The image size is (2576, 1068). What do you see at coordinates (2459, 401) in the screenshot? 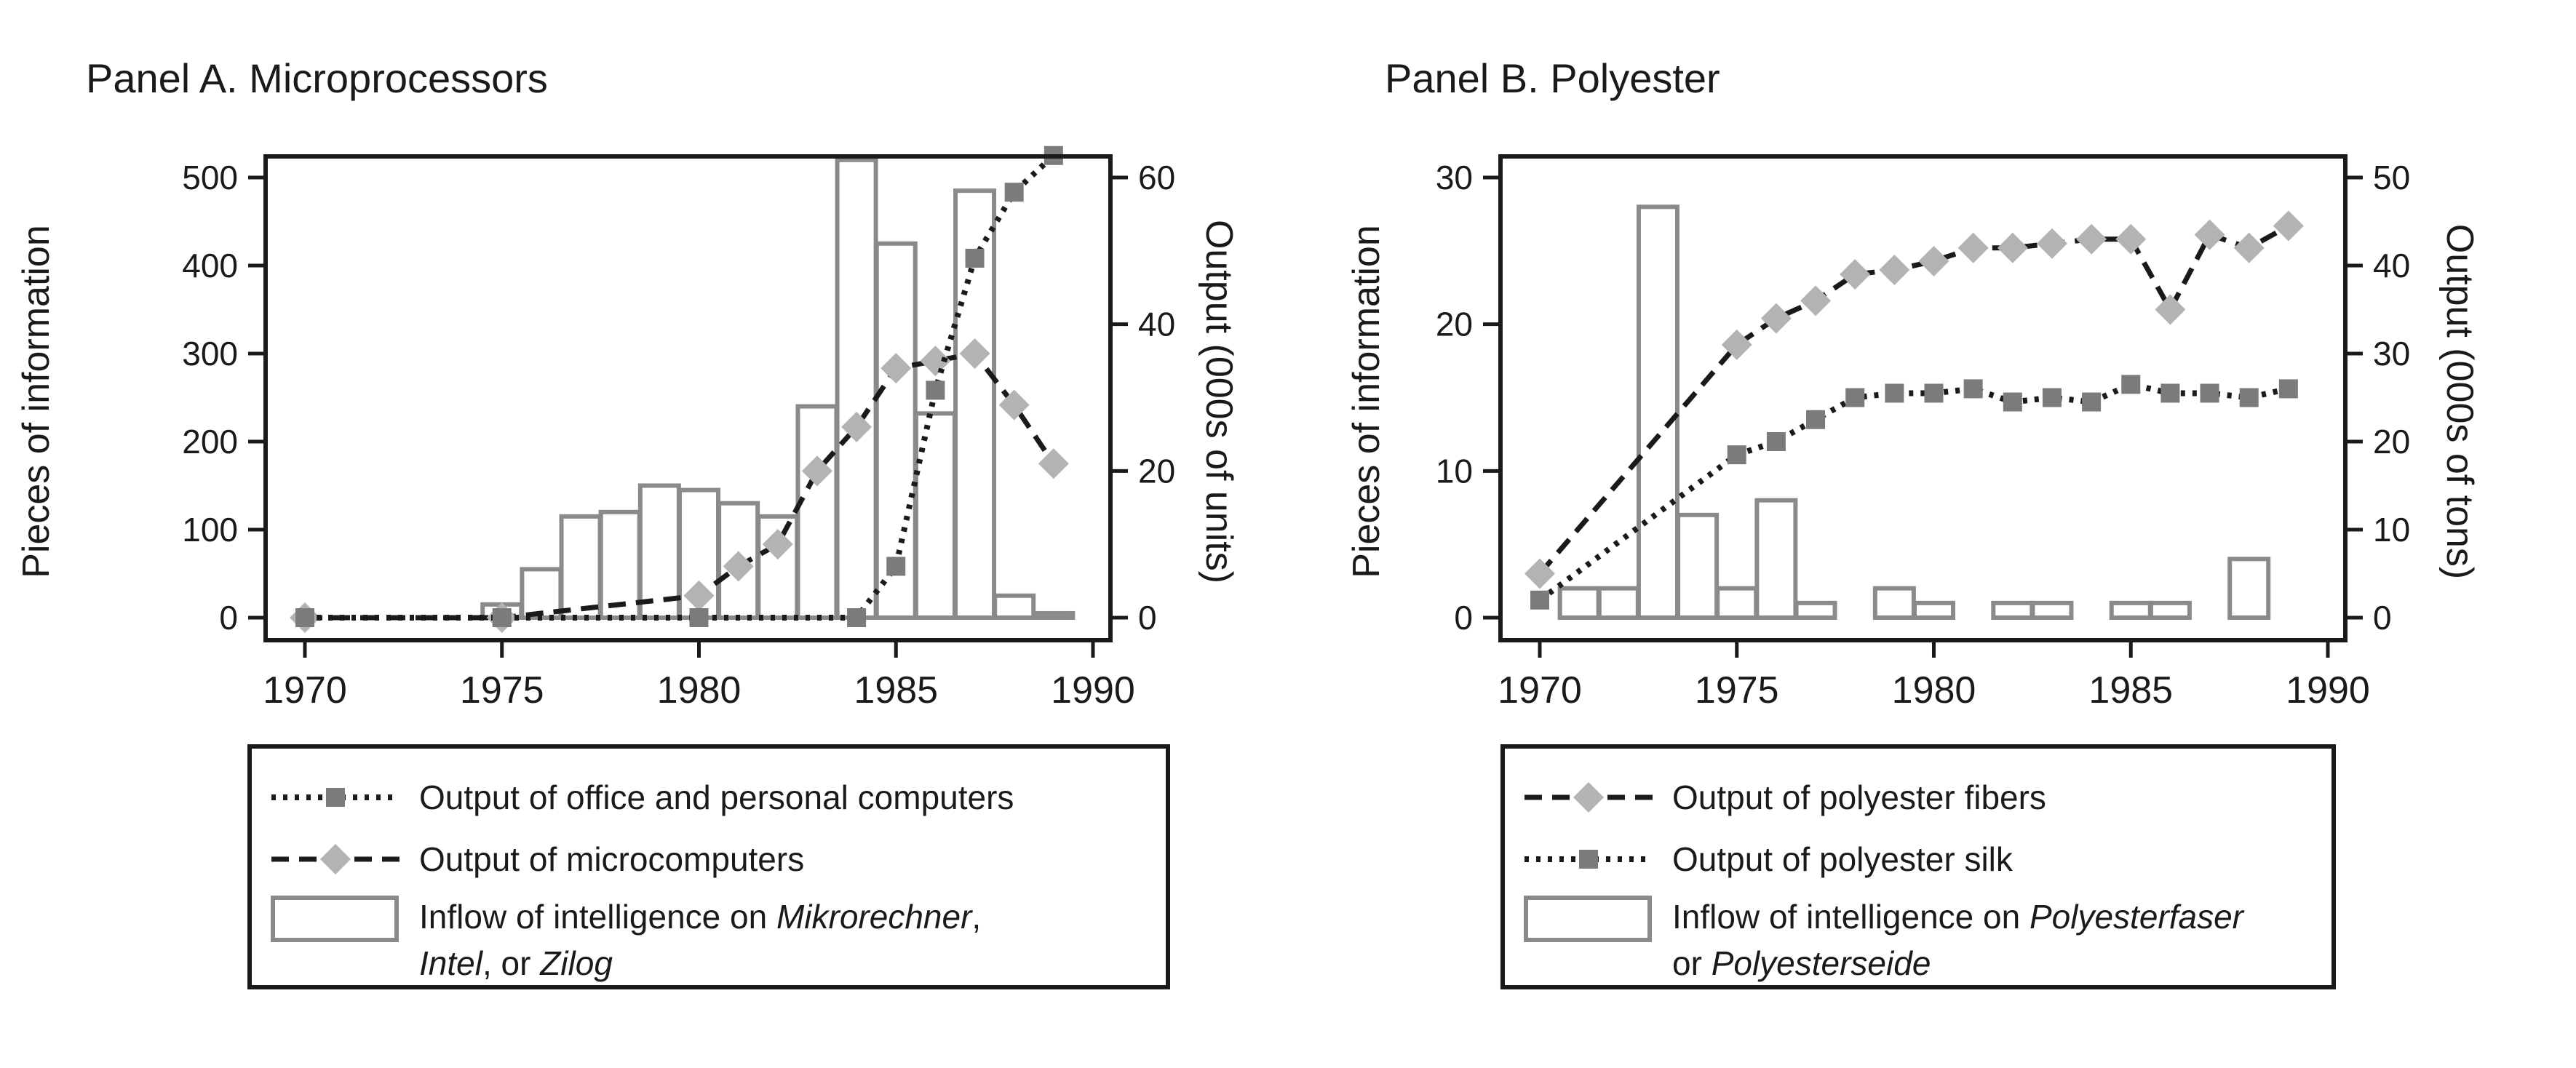
I see `panel-b-right-axis-title: Output (000s of tons)` at bounding box center [2459, 401].